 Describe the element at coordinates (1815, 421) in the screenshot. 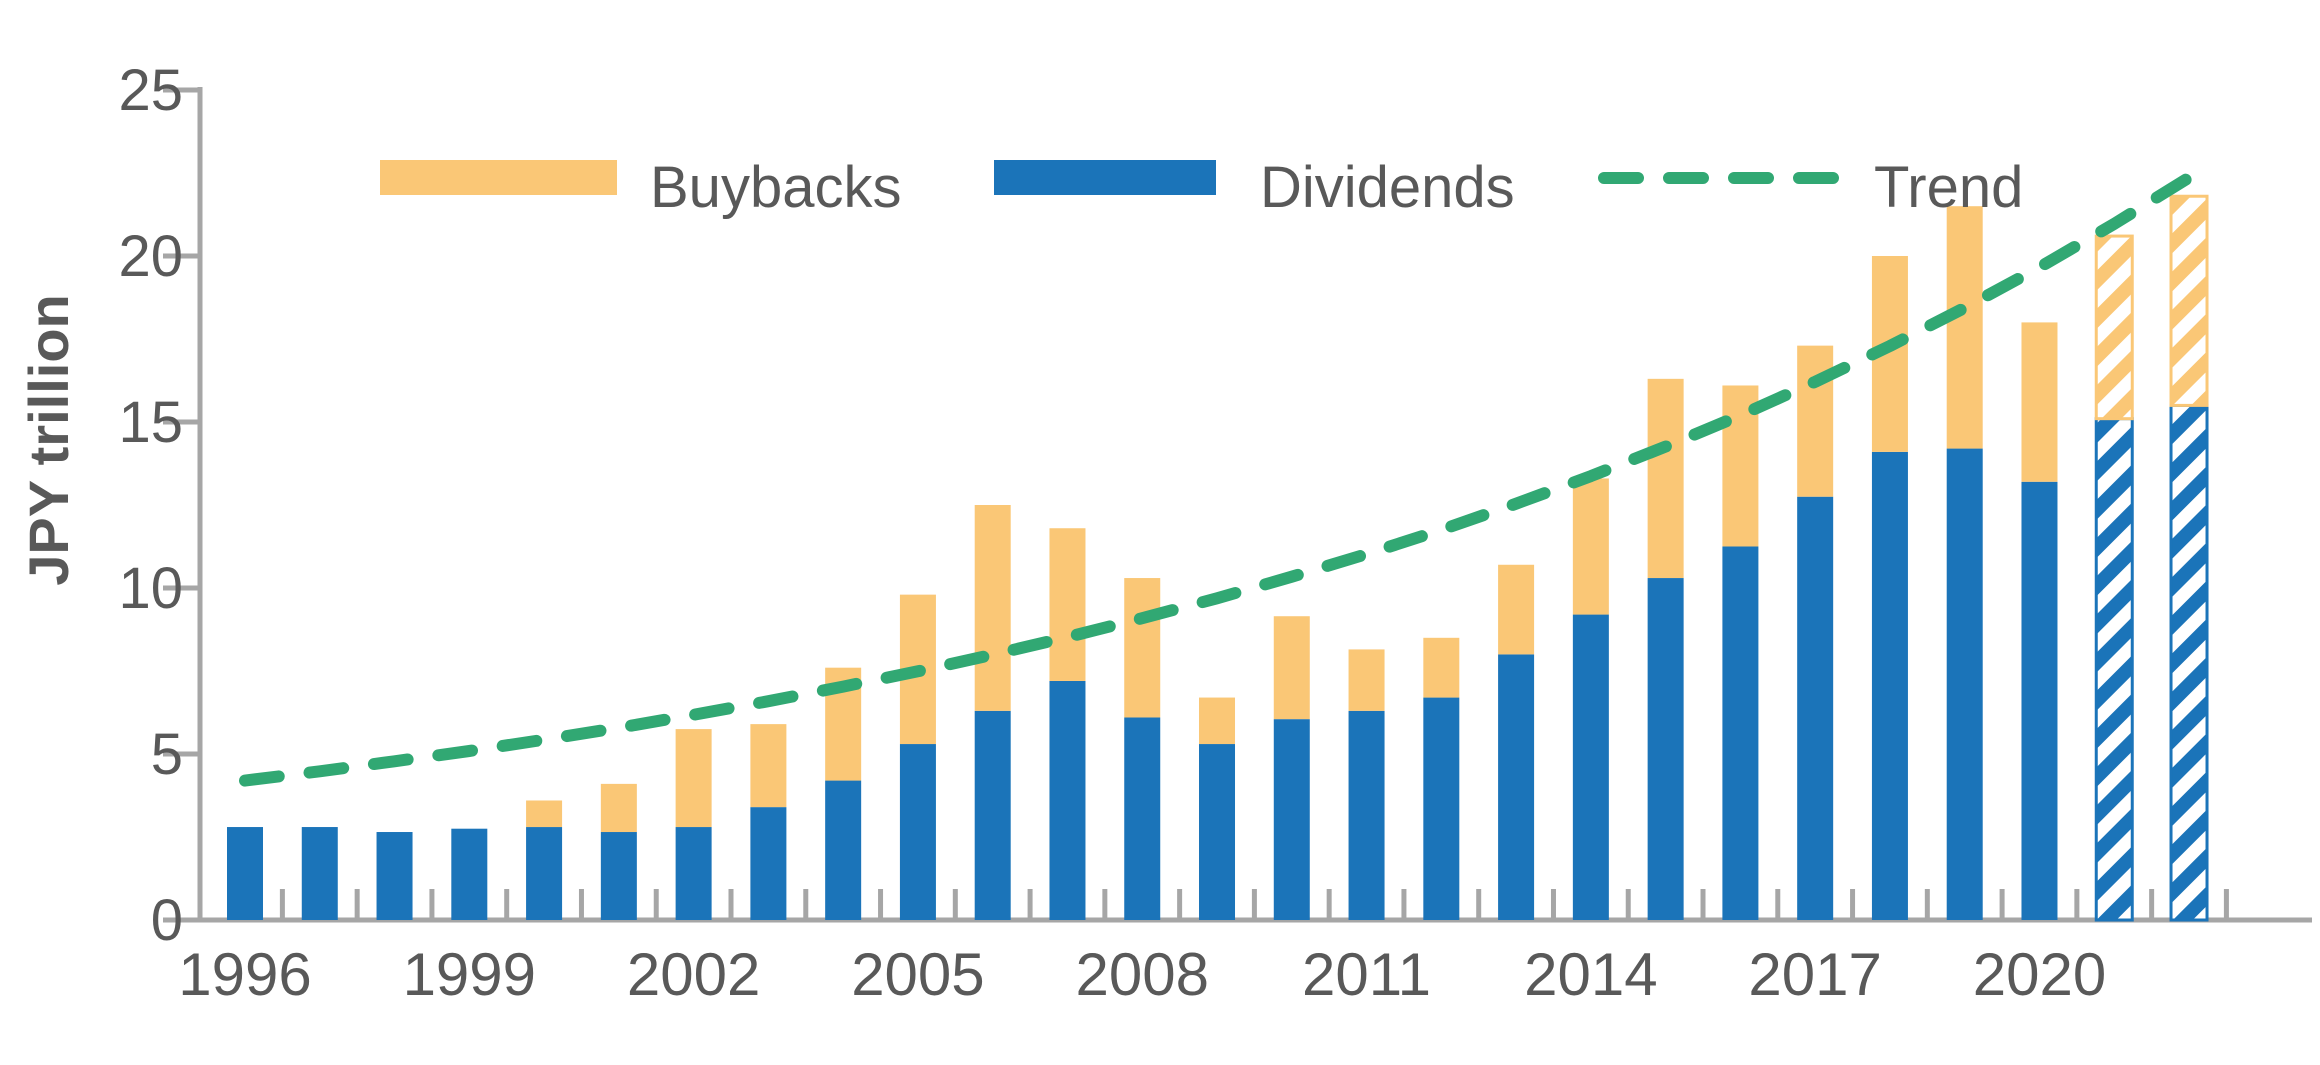

I see `buybacks-segment-2017` at that location.